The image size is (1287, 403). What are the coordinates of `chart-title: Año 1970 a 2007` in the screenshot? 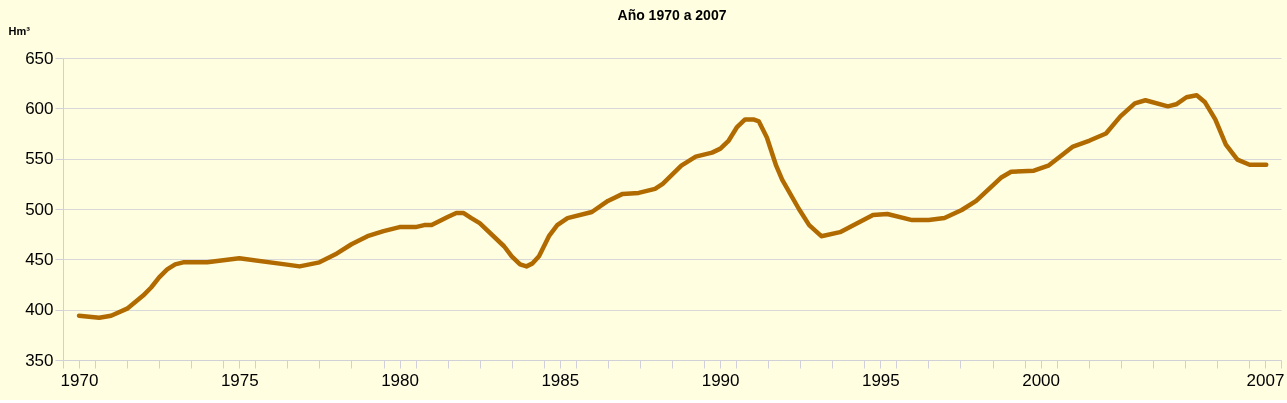 It's located at (672, 15).